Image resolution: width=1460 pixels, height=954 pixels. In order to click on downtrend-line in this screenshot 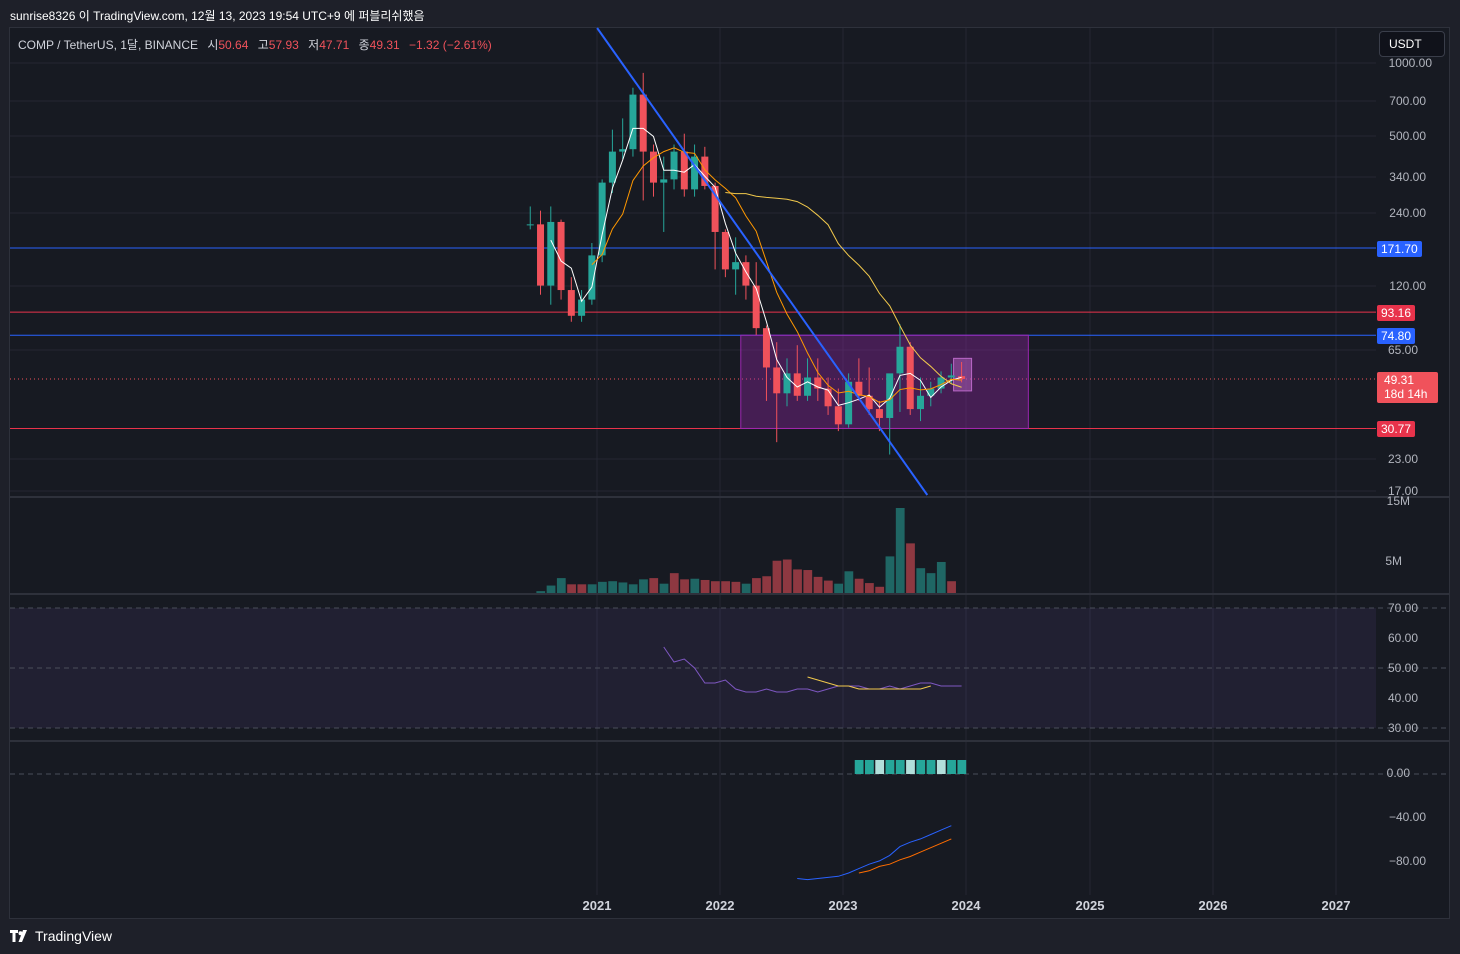, I will do `click(762, 261)`.